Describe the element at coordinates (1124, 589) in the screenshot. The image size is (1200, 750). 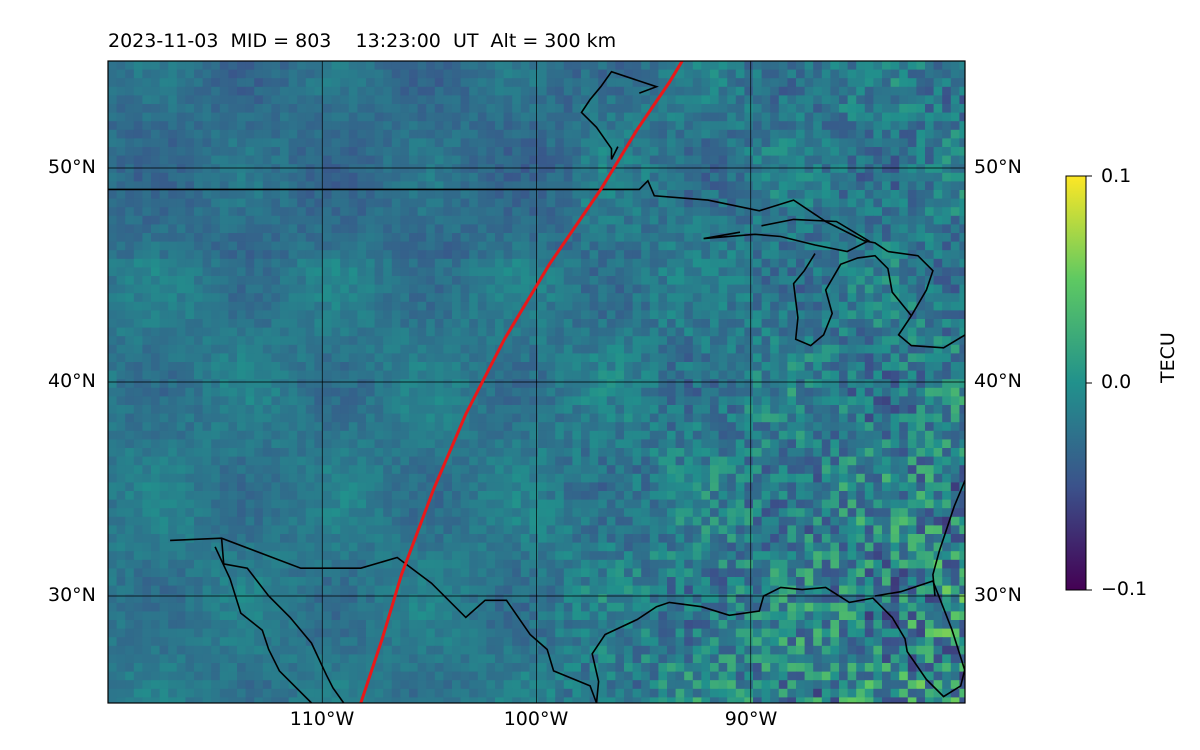
I see `colorbar-tick-min: −0.1` at that location.